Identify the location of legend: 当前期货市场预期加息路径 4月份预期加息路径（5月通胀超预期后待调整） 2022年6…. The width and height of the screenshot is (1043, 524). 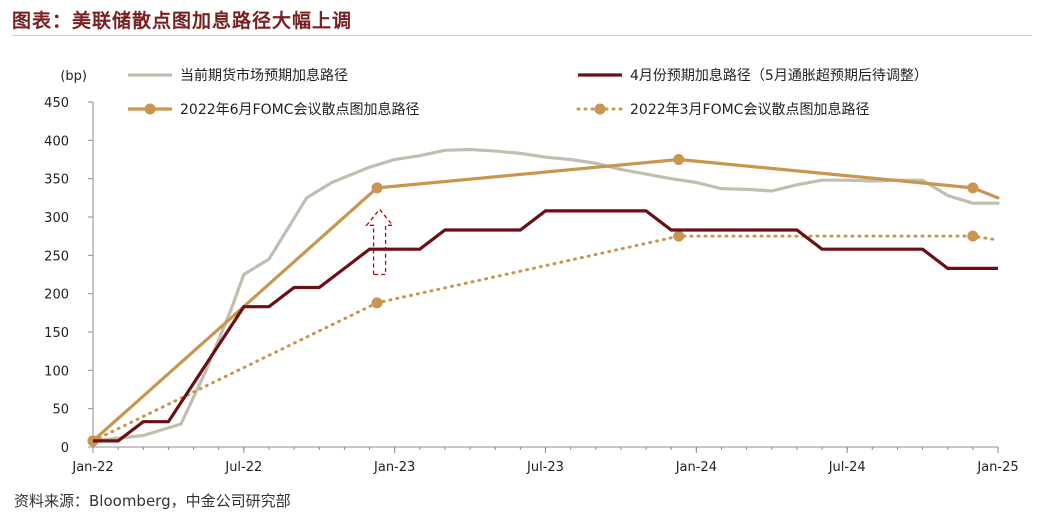
(528, 92).